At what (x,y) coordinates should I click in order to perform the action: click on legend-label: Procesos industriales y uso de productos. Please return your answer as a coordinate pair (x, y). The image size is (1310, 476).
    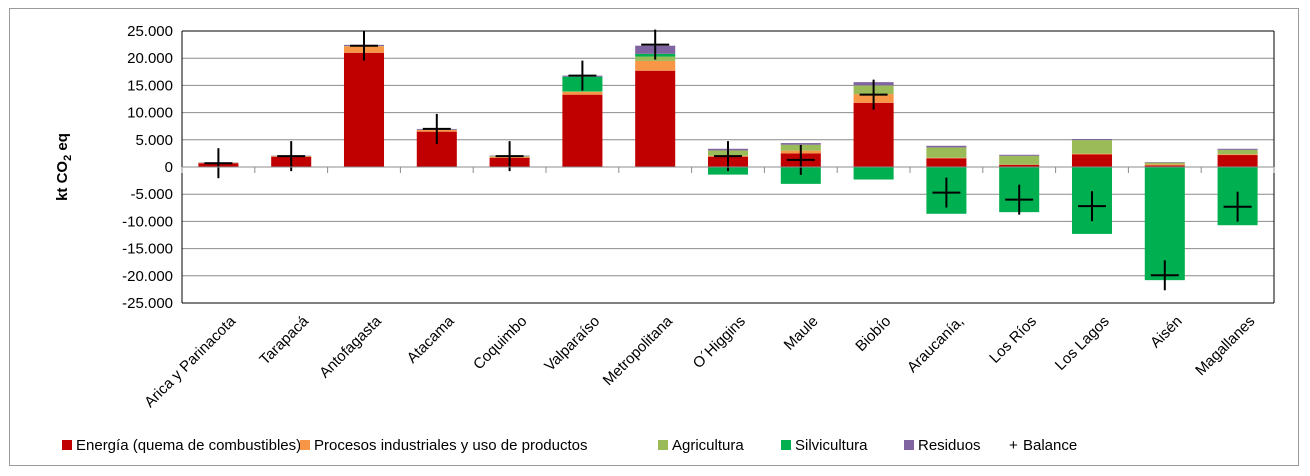
    Looking at the image, I should click on (450, 445).